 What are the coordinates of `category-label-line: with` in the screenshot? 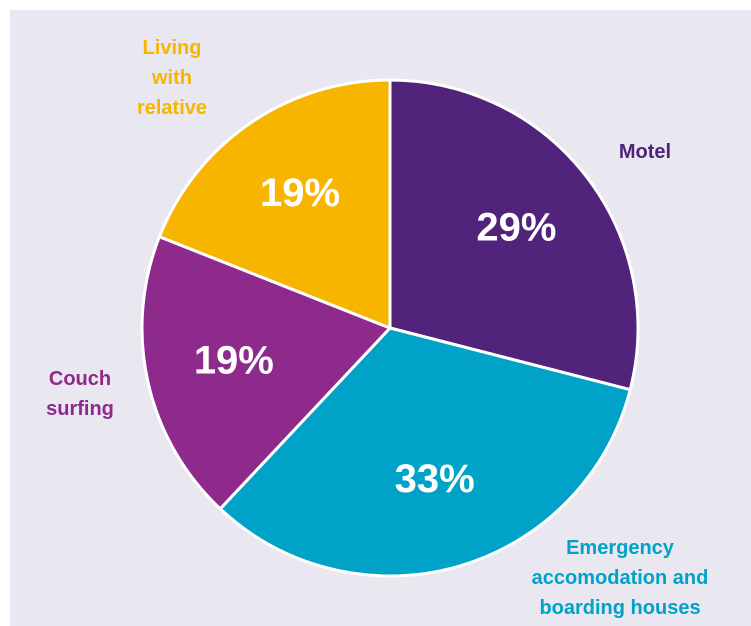 It's located at (171, 78).